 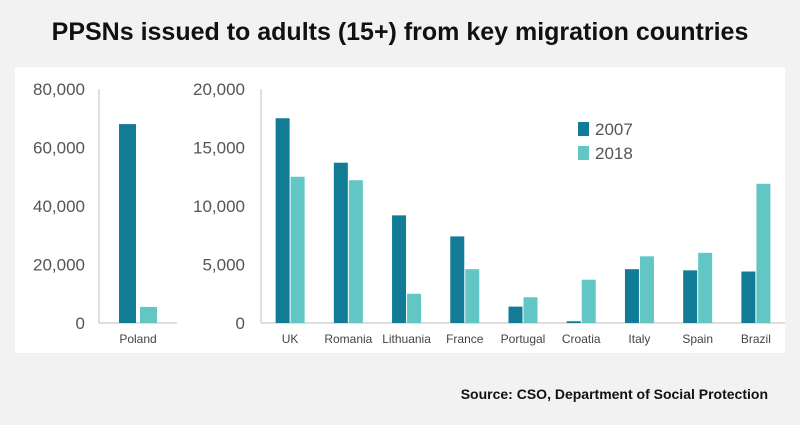 I want to click on bar-poland-2007, so click(x=127, y=223).